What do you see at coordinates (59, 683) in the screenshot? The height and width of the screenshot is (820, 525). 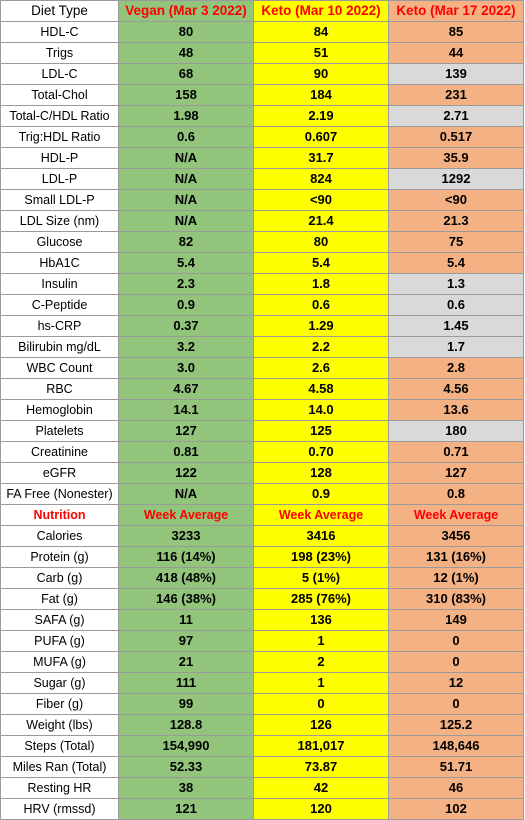 I see `row-label: Sugar (g)` at bounding box center [59, 683].